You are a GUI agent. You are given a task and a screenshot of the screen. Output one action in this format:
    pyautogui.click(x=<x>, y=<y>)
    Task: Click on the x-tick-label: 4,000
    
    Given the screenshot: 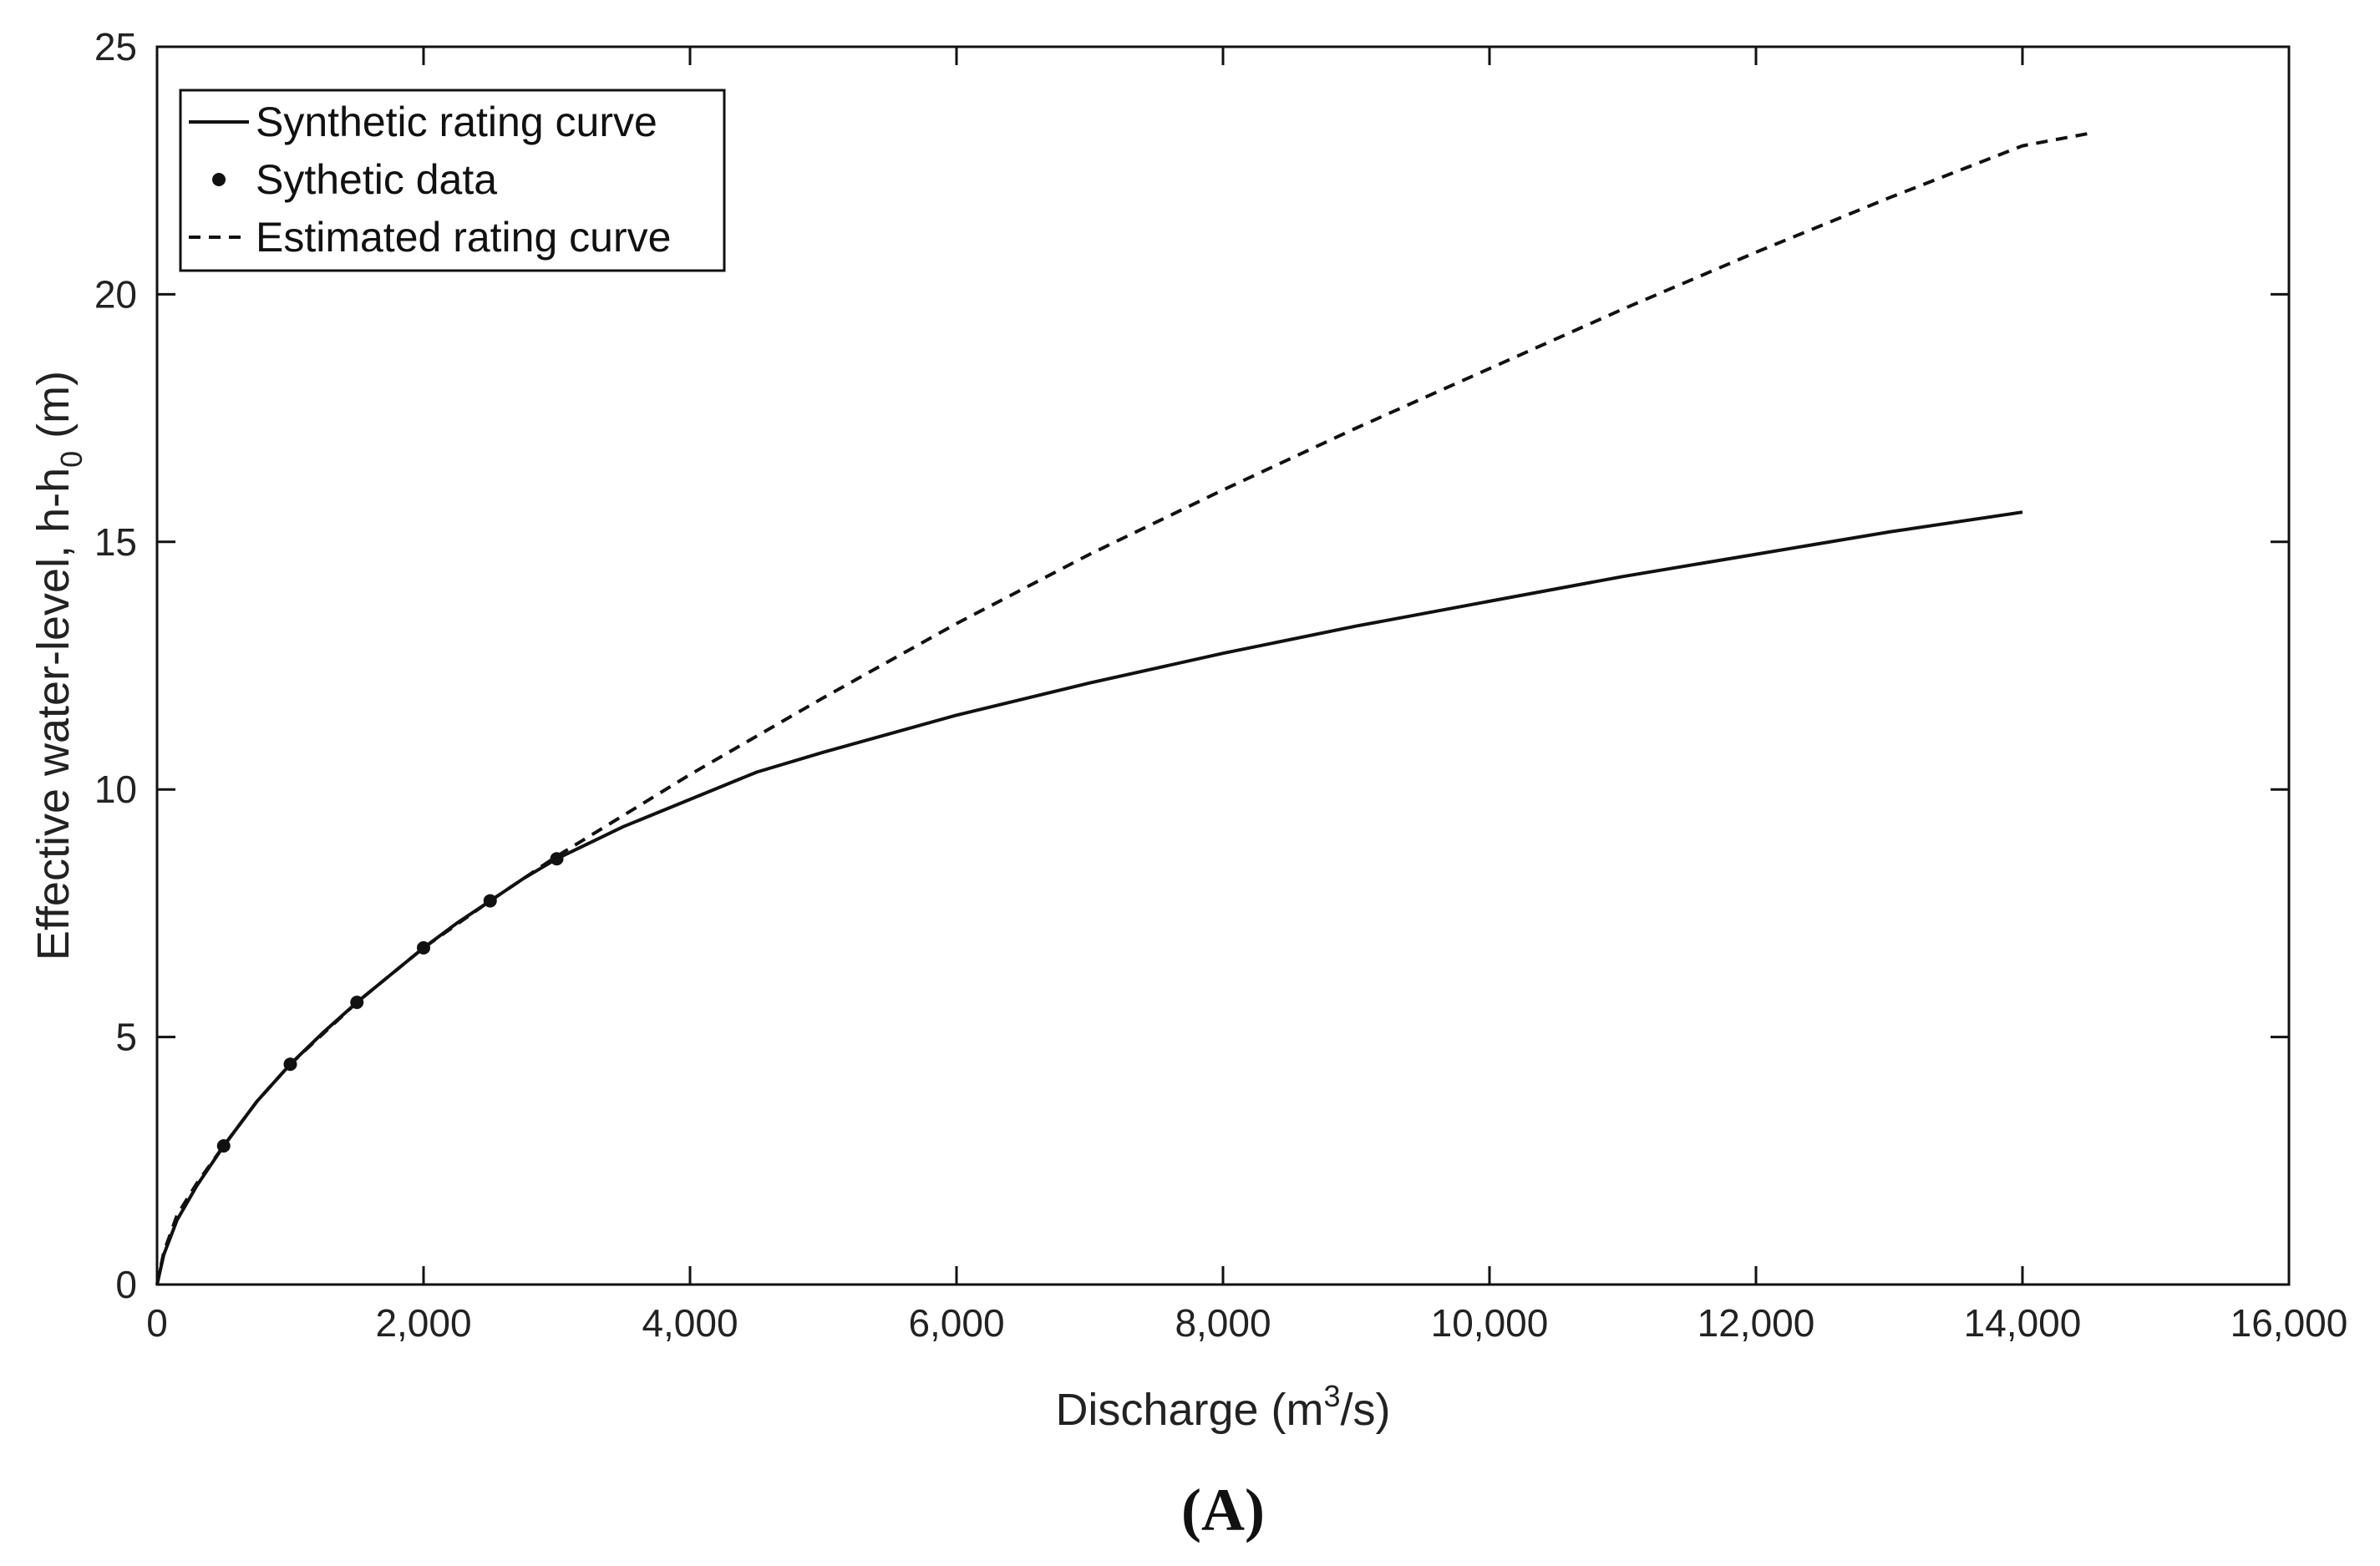 What is the action you would take?
    pyautogui.click(x=690, y=1323)
    